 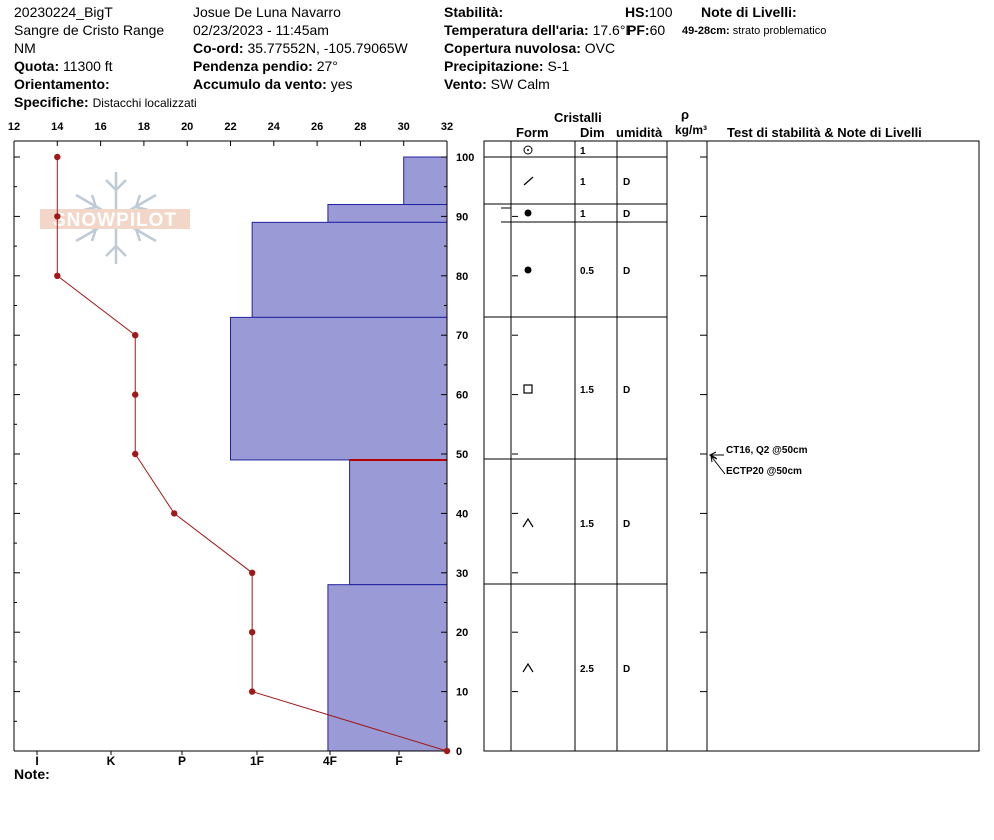 I want to click on cloud-cover-label: Copertura nuvolosa:, so click(x=512, y=48).